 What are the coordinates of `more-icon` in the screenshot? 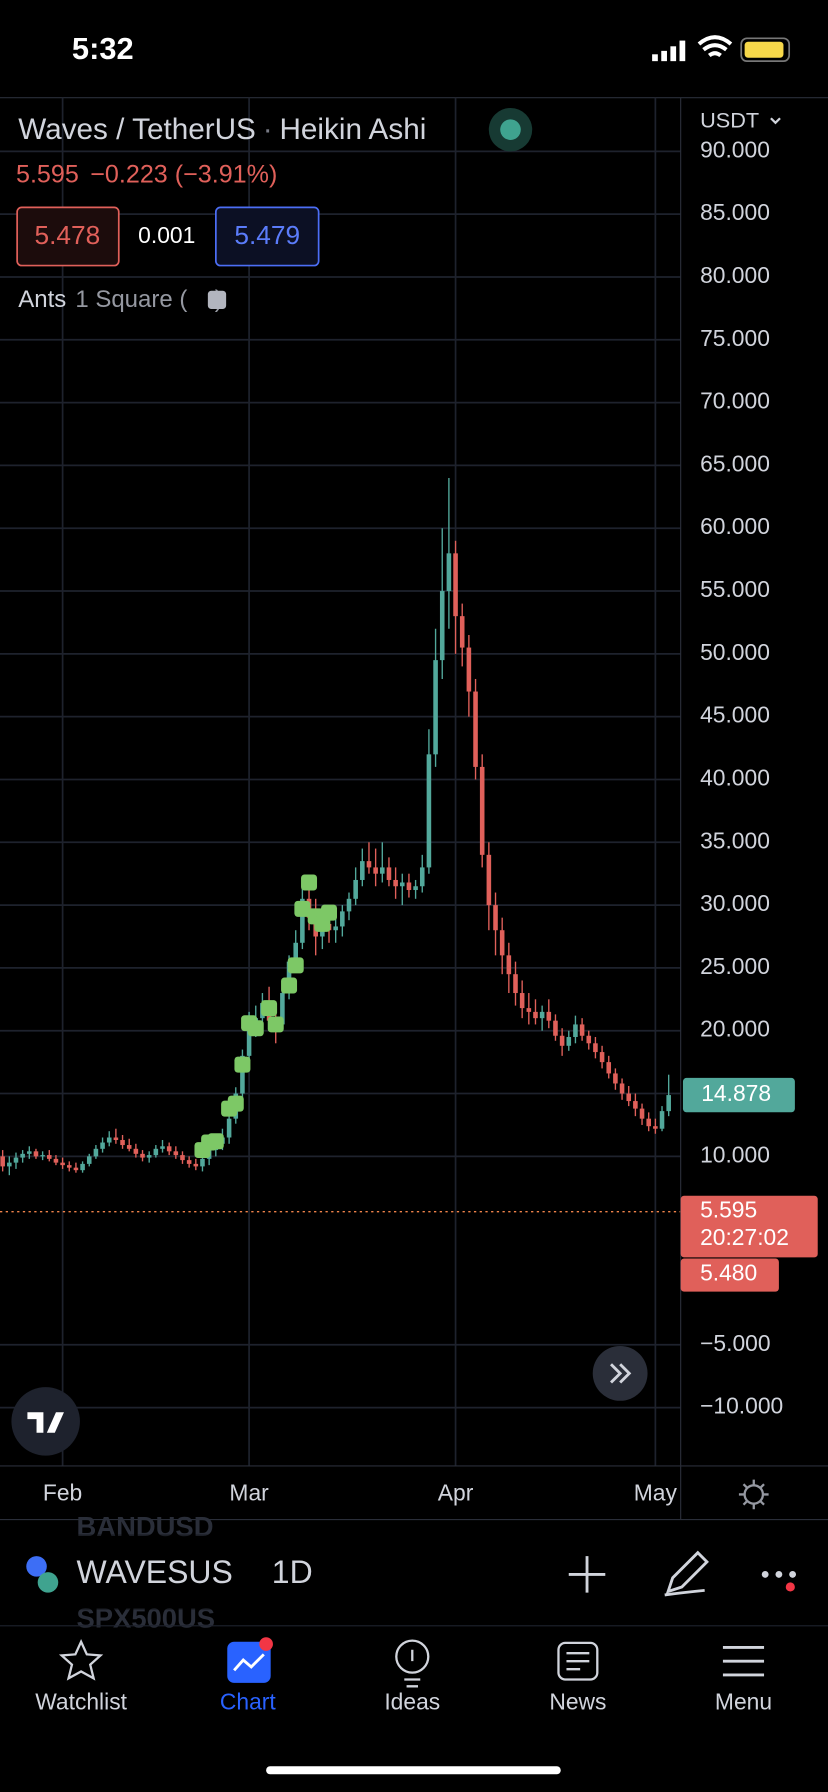 It's located at (779, 1581).